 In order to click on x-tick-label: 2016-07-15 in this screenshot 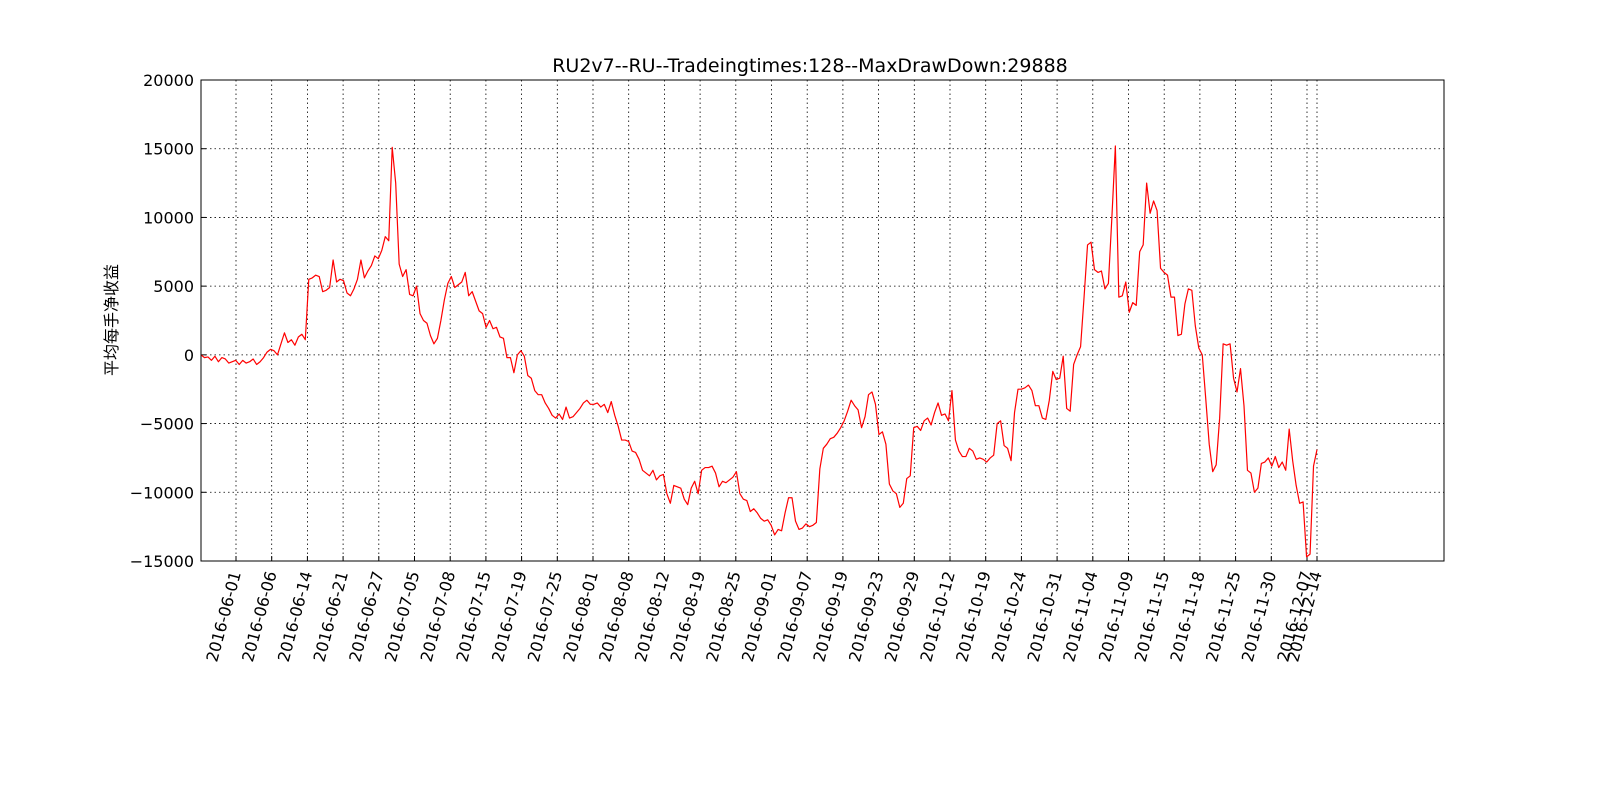, I will do `click(473, 616)`.